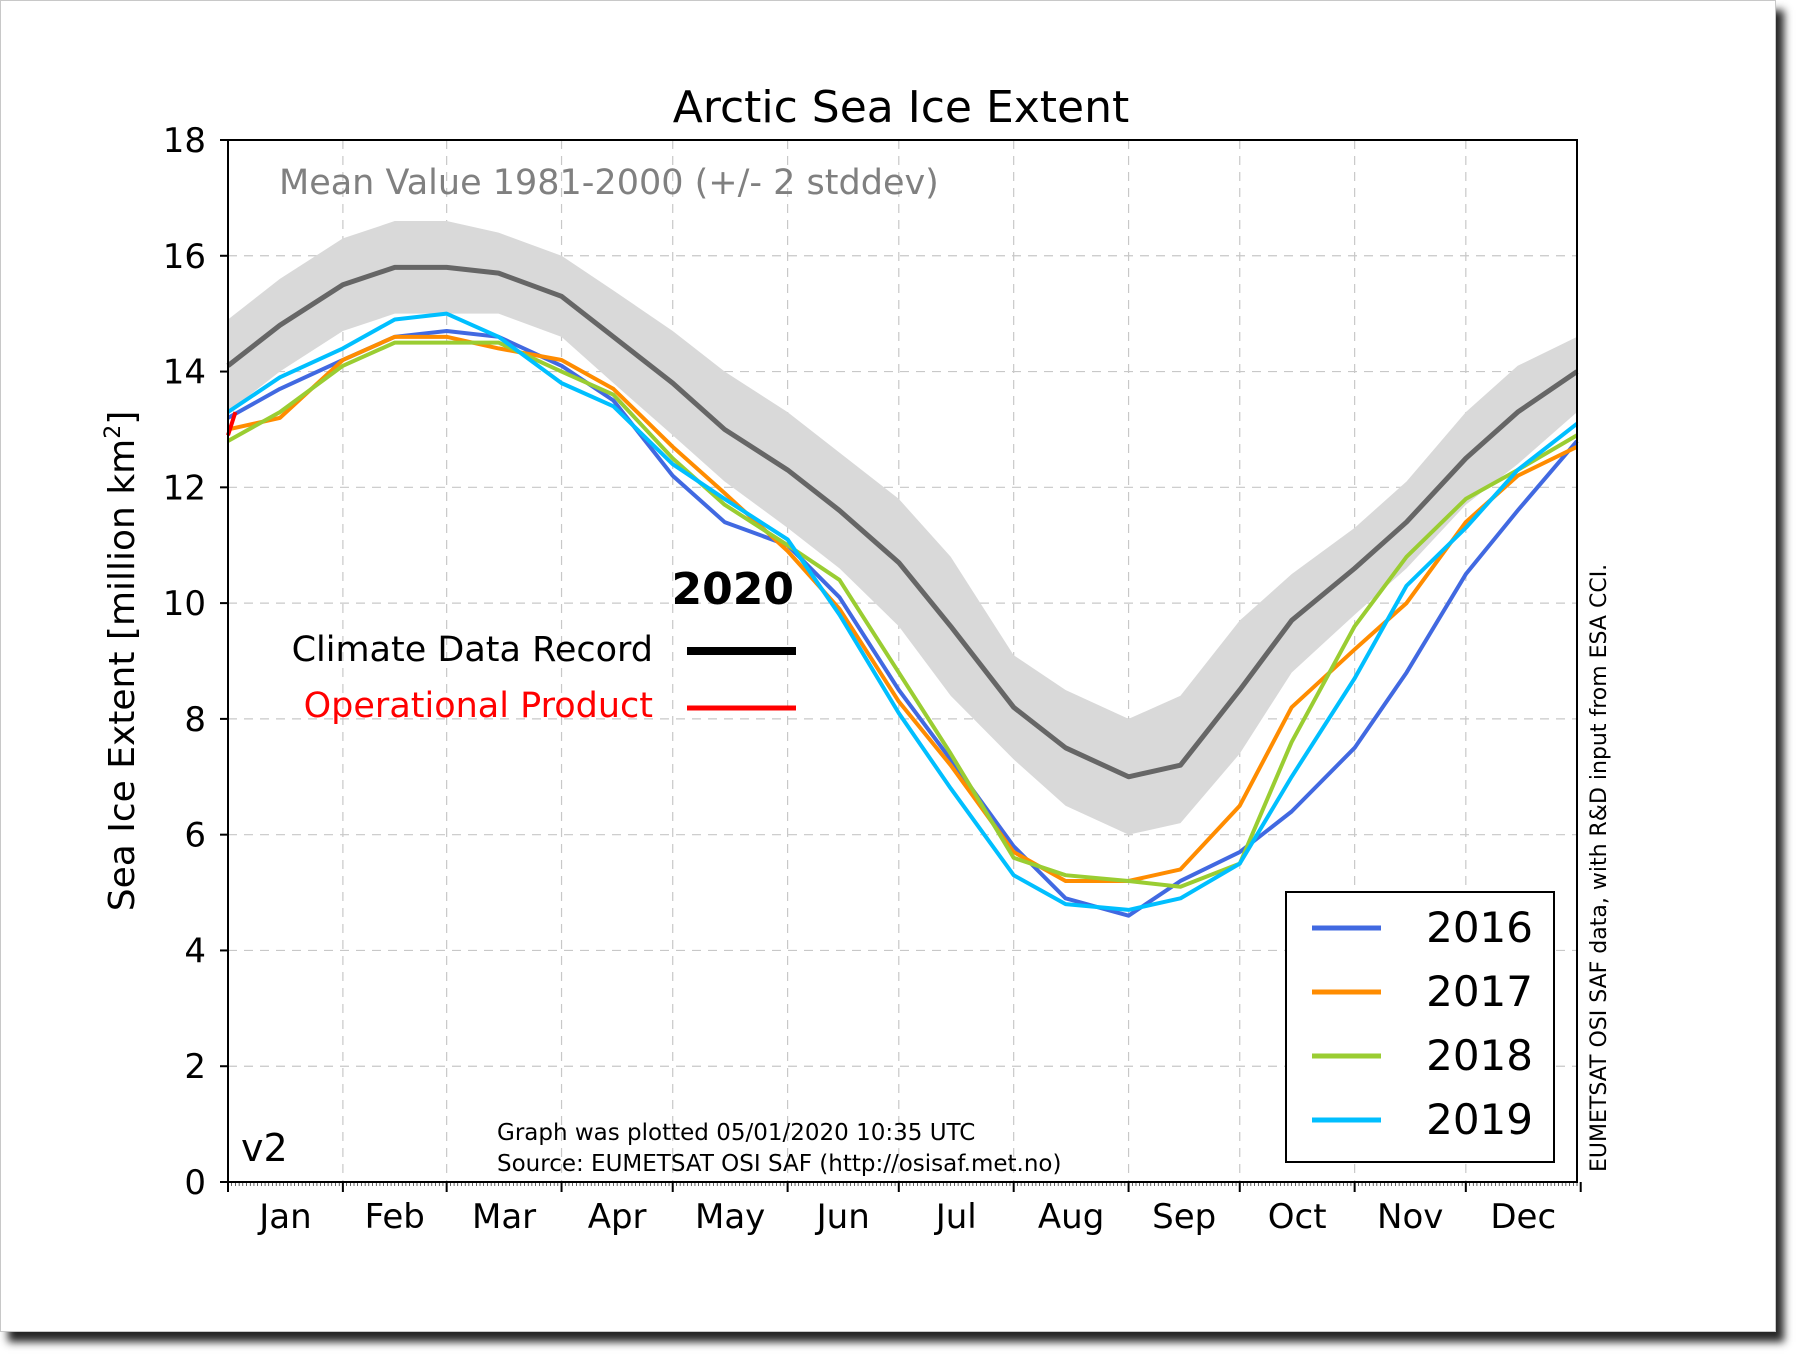 The image size is (1798, 1358). Describe the element at coordinates (1297, 1217) in the screenshot. I see `month-label-oct: Oct` at that location.